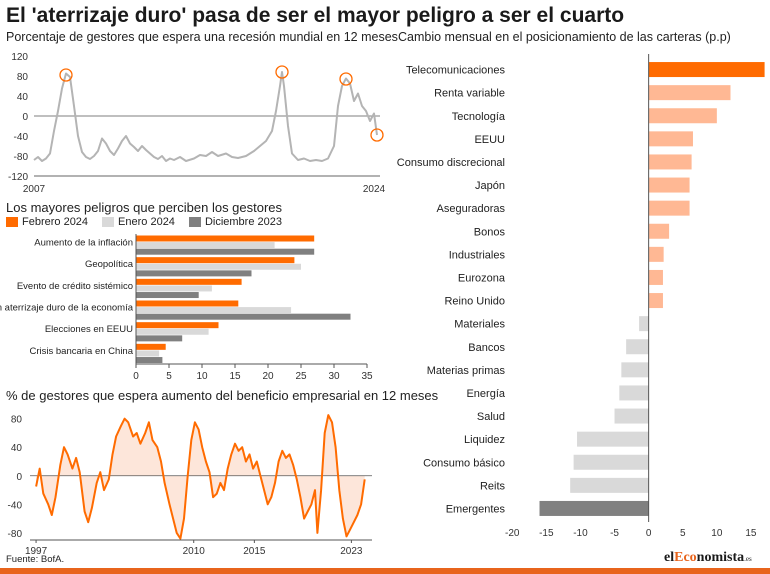 The width and height of the screenshot is (770, 574). What do you see at coordinates (89, 329) in the screenshot?
I see `risk-category-label: Elecciones en EEUU` at bounding box center [89, 329].